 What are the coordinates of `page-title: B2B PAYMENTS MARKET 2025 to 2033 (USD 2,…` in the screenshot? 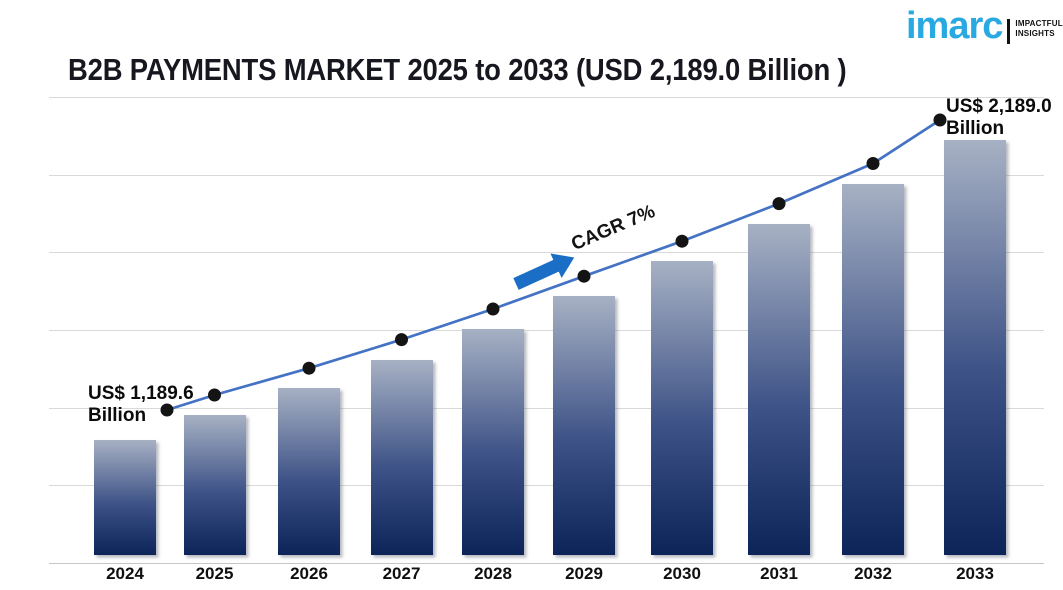 It's located at (508, 70).